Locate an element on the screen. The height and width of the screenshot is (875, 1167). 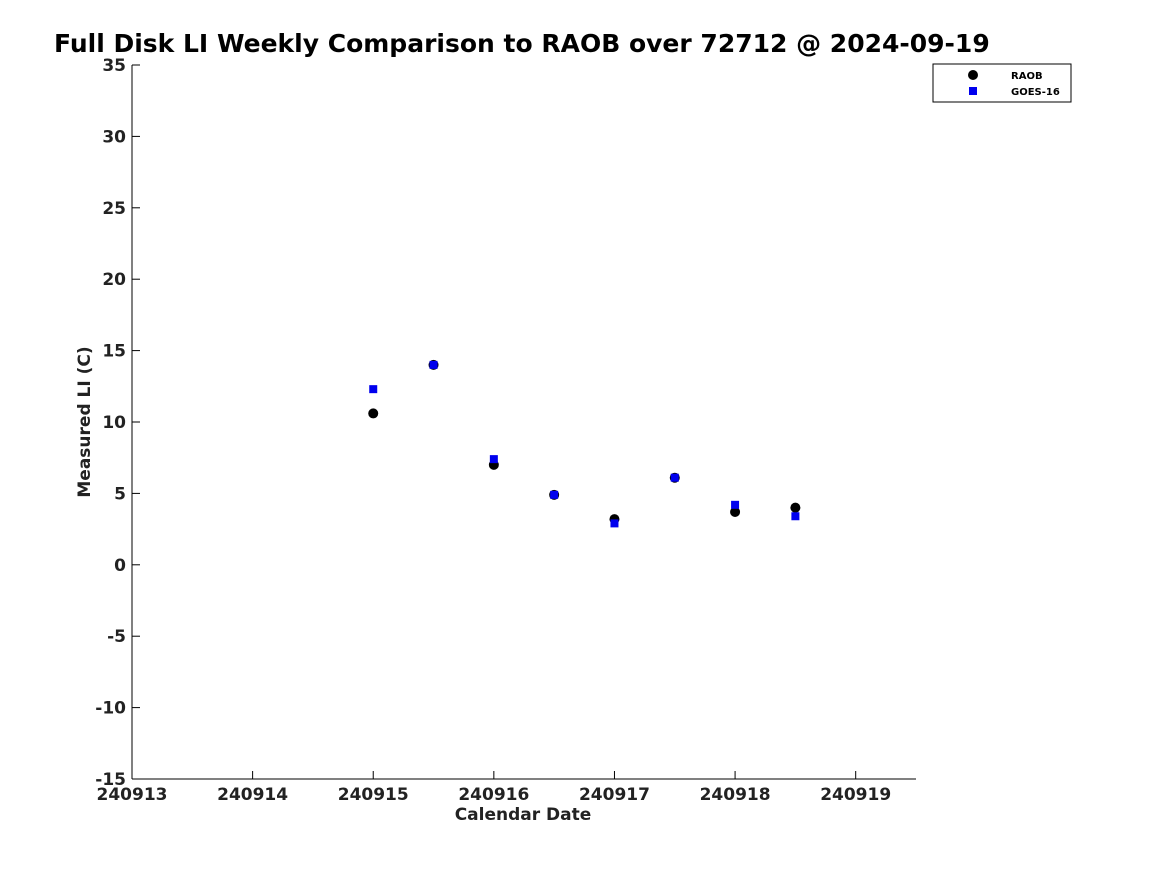
x-tick-label: 240916 is located at coordinates (493, 795).